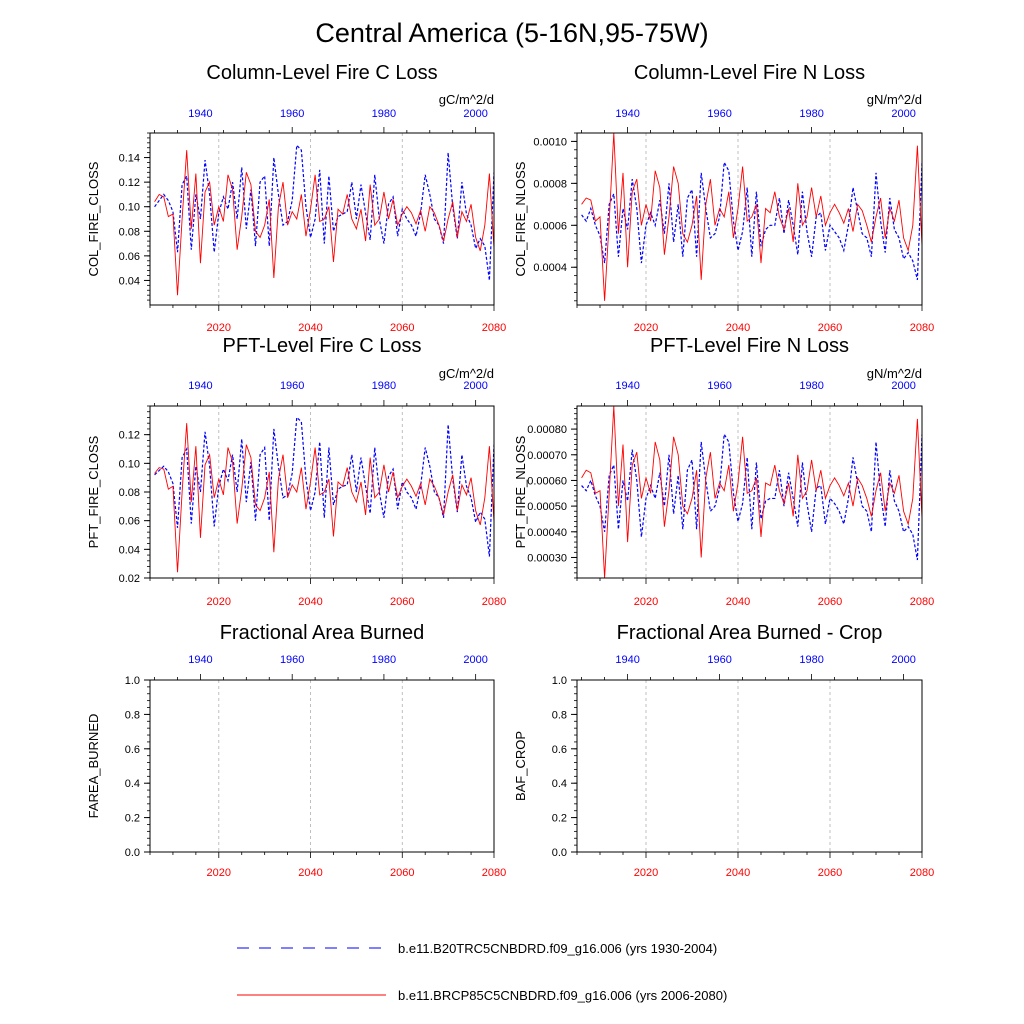 The height and width of the screenshot is (1024, 1024). What do you see at coordinates (129, 159) in the screenshot?
I see `y-tick-label: 0.14` at bounding box center [129, 159].